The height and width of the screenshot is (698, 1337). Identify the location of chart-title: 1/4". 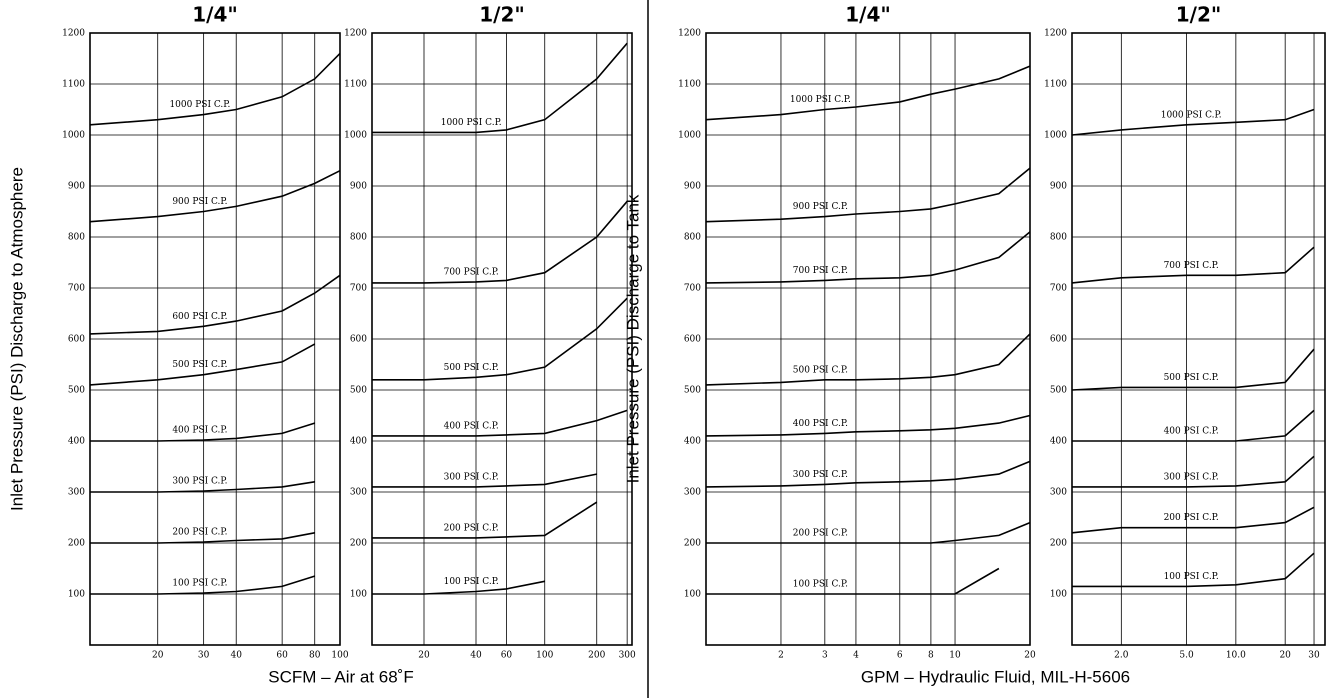
(215, 15).